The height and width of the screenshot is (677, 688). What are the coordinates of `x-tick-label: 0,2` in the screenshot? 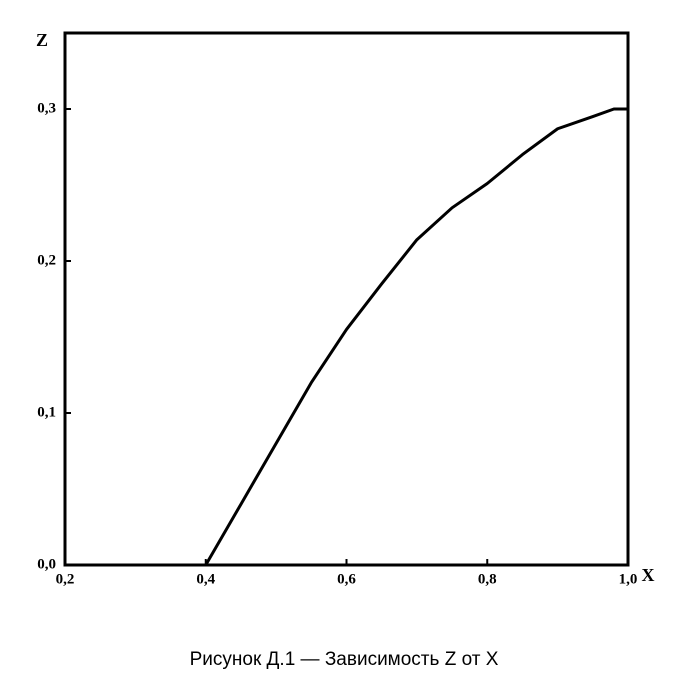 It's located at (65, 579).